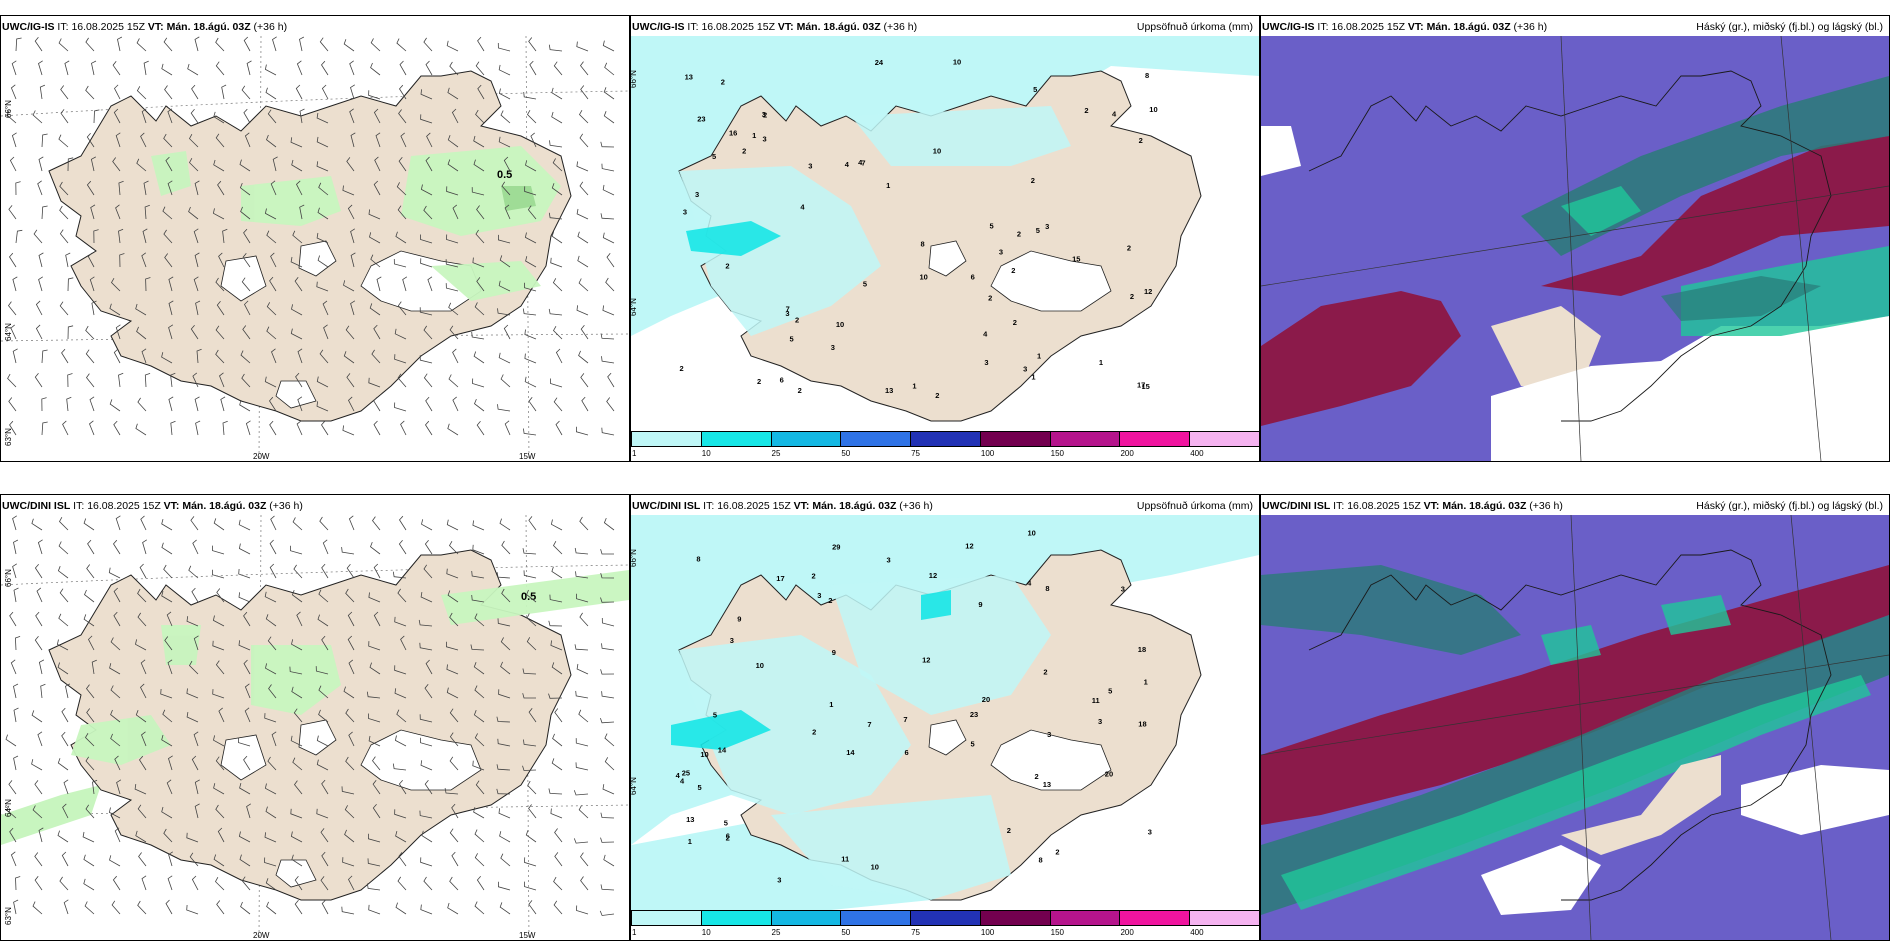  I want to click on colorbar-tick: 1, so click(634, 932).